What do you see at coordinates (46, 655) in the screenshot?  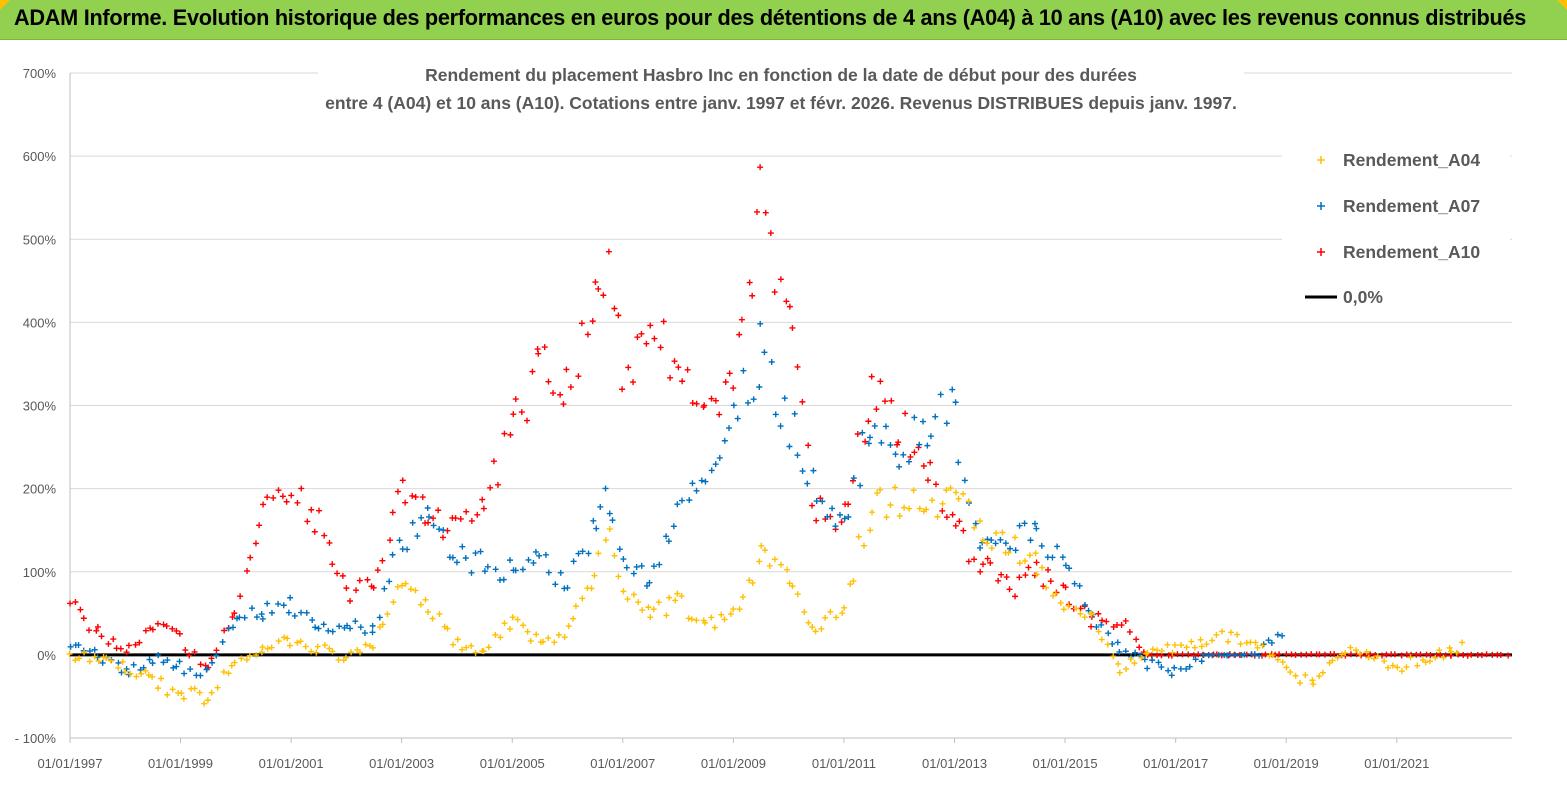 I see `y-tick-label: 0%` at bounding box center [46, 655].